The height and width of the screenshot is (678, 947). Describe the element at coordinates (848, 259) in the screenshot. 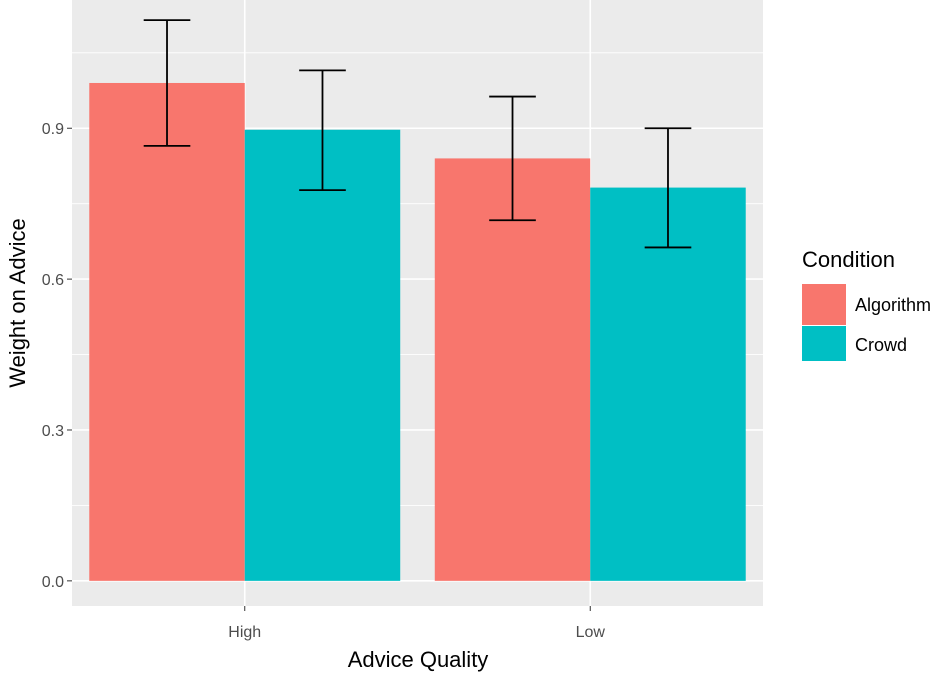

I see `legend-title: Condition` at that location.